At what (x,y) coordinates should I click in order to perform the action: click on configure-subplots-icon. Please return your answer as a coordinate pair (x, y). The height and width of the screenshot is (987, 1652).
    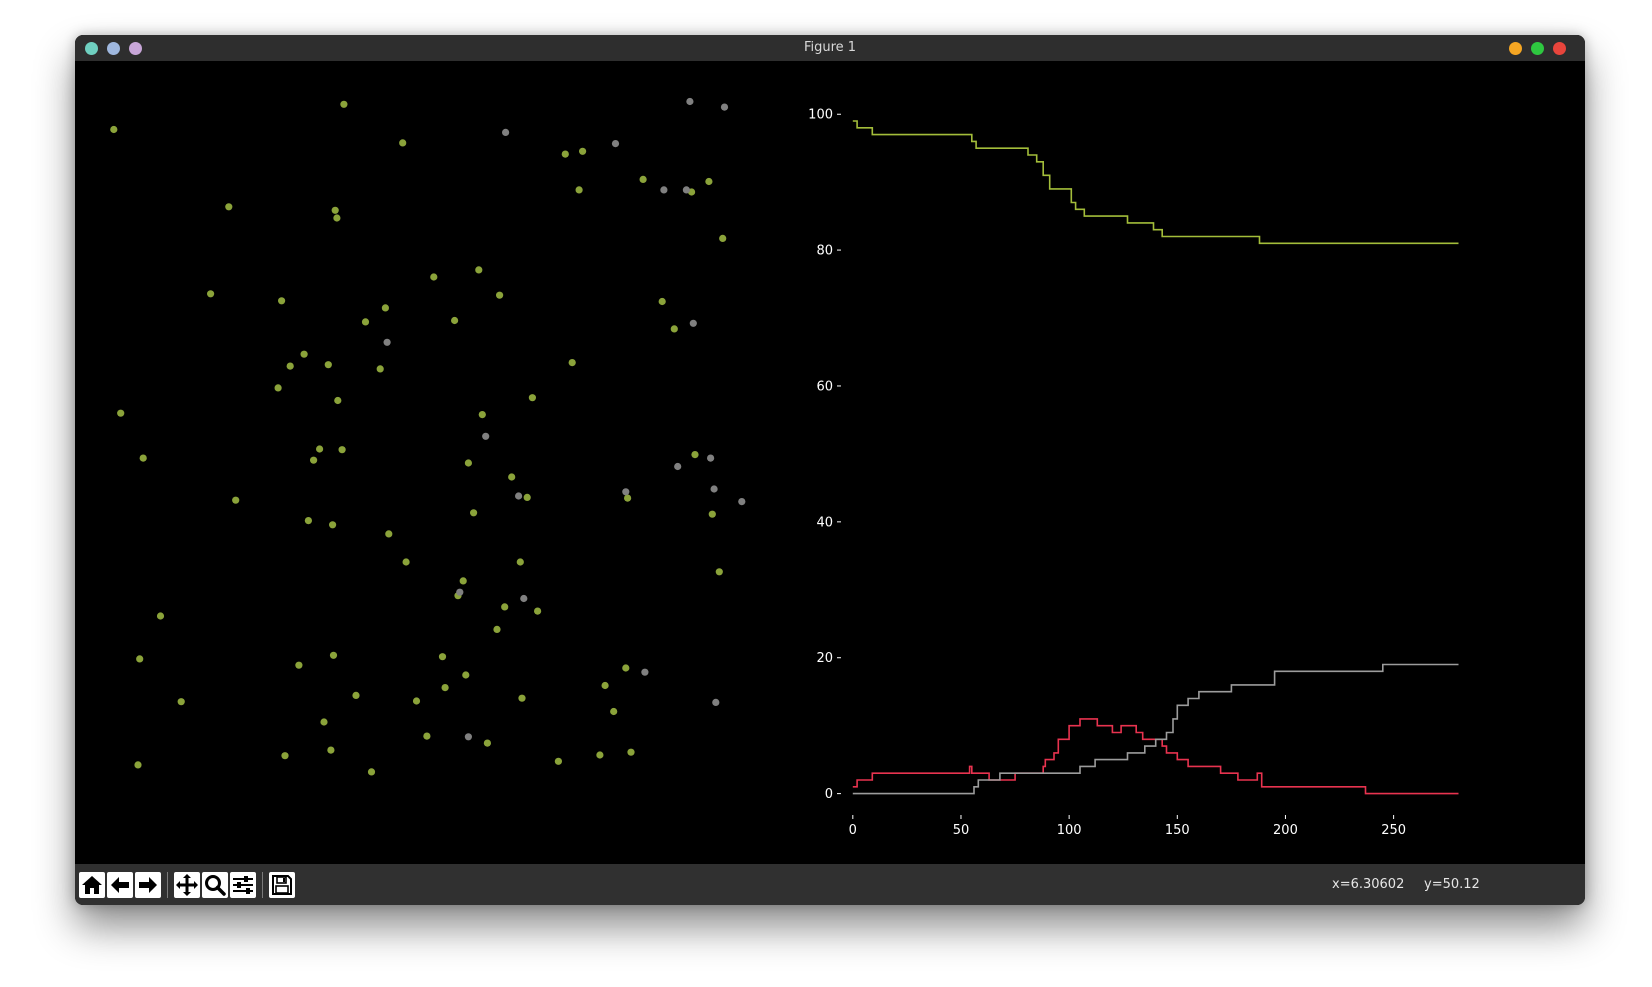
    Looking at the image, I should click on (243, 885).